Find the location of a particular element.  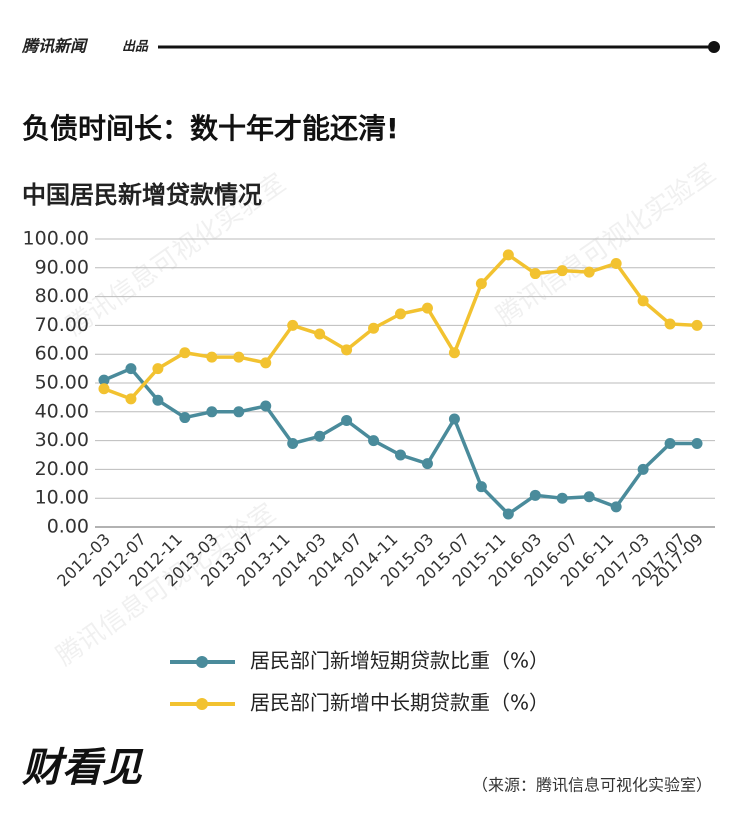

footer-logo: 财看见 is located at coordinates (83, 768).